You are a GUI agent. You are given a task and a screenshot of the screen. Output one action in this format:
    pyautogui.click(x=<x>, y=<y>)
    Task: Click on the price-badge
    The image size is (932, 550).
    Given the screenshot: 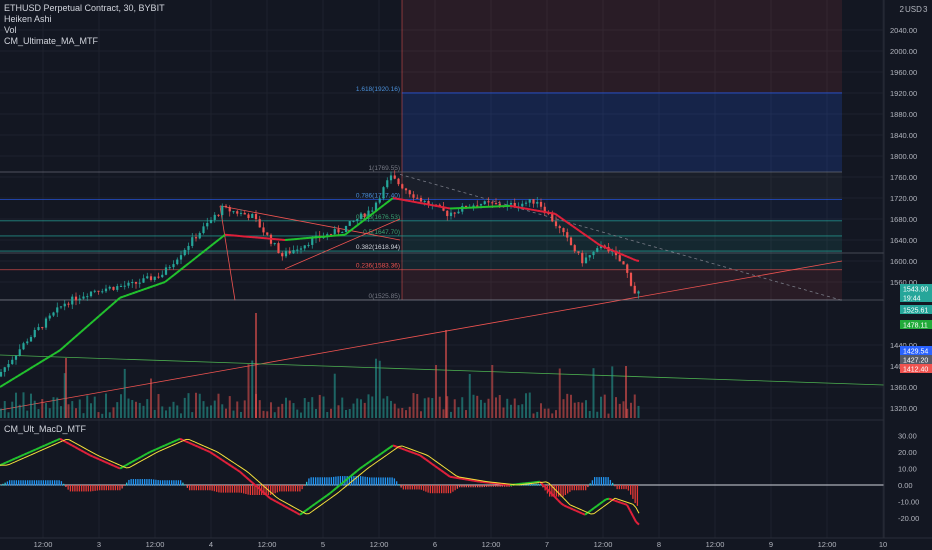 What is the action you would take?
    pyautogui.click(x=916, y=324)
    